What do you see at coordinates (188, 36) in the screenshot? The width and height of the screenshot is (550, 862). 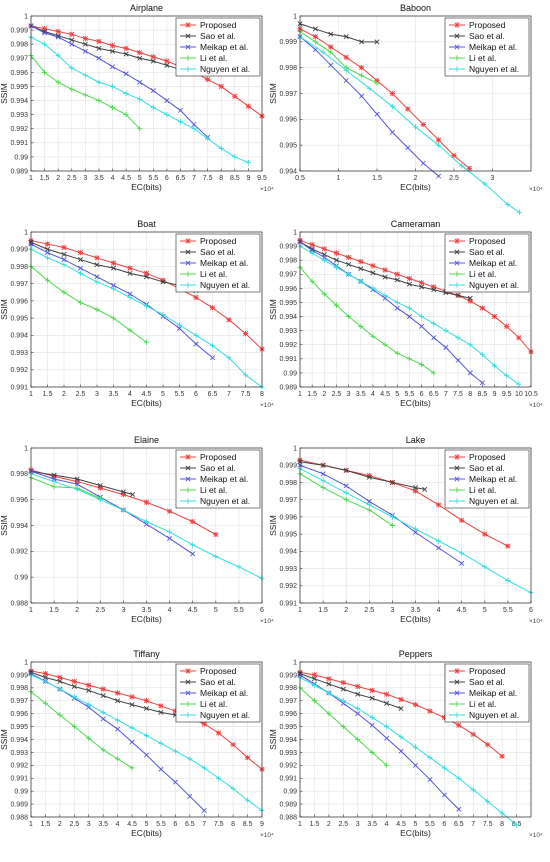 I see `legend-marker-sao-et-al` at bounding box center [188, 36].